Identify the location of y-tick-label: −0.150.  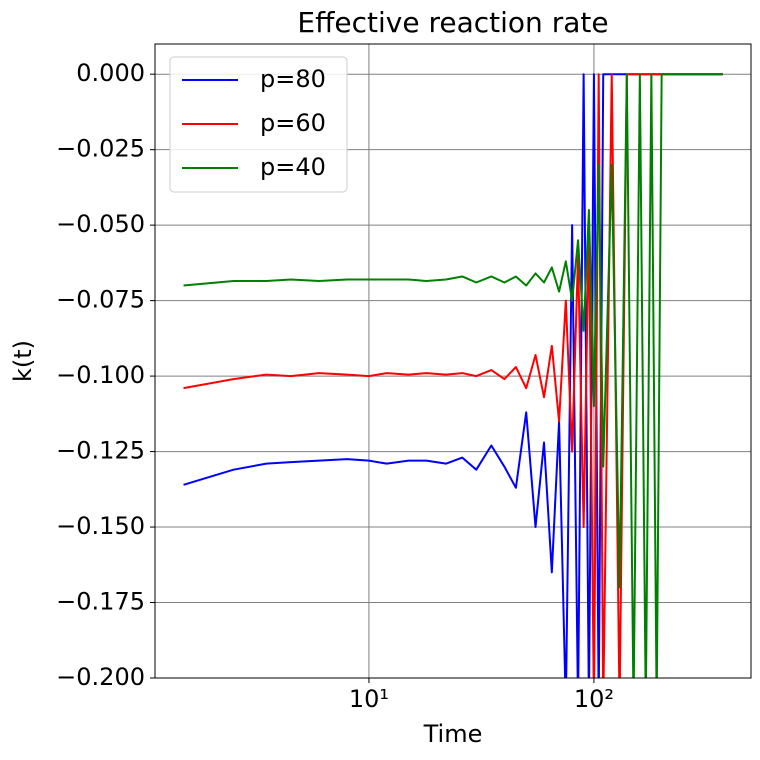
(100, 526).